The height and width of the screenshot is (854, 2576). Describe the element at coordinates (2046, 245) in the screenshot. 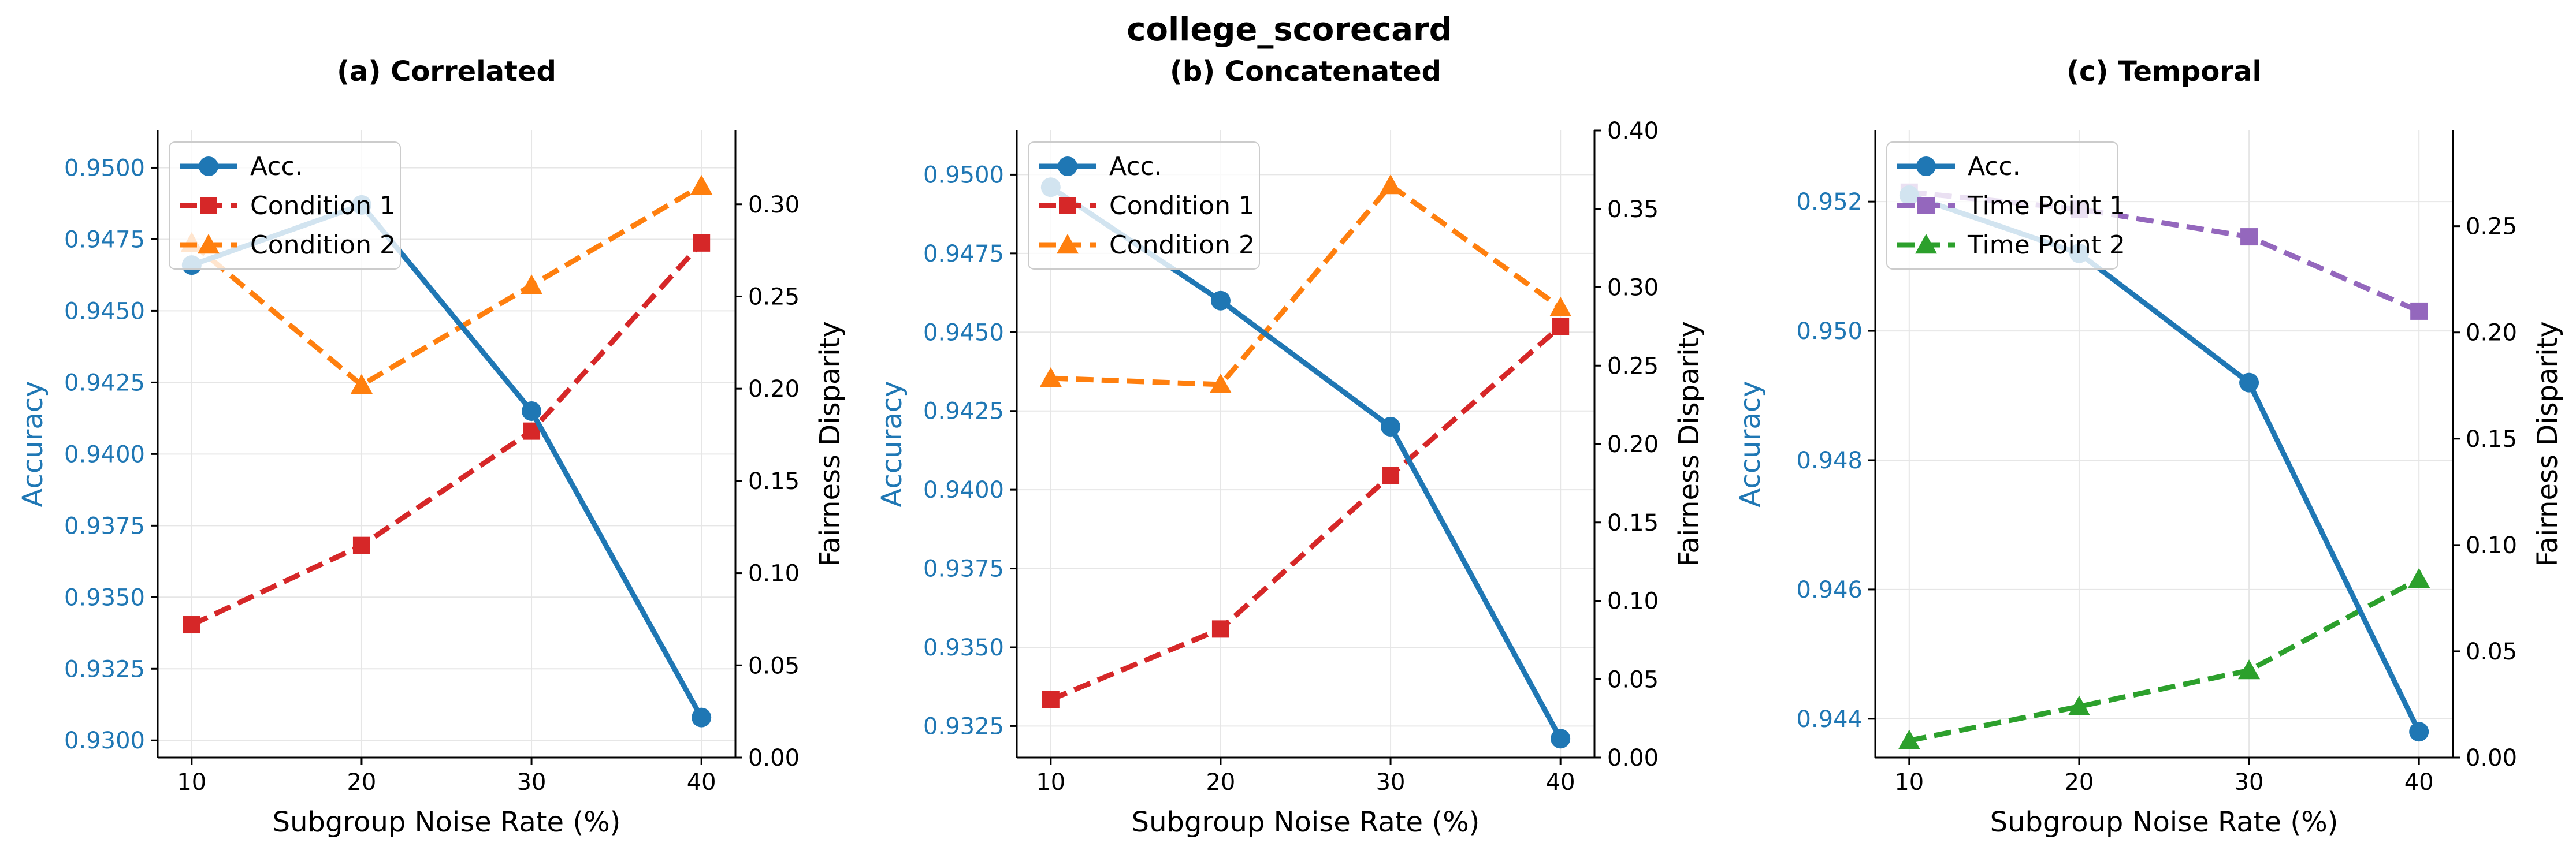

I see `legend-label: Time Point 2` at that location.